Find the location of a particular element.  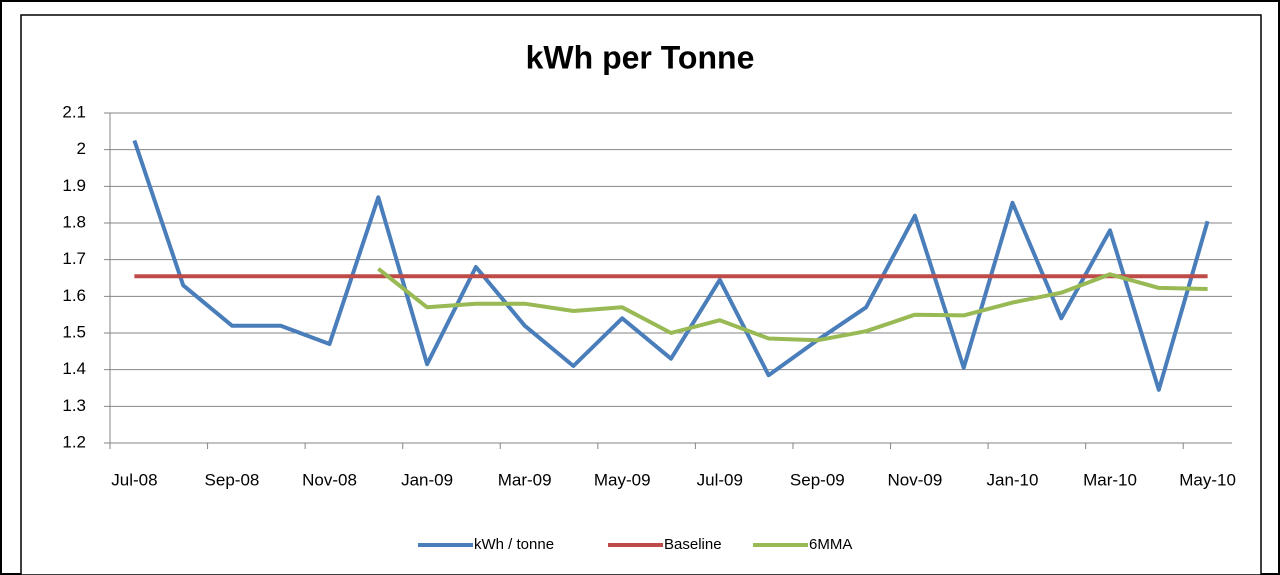

x-tick-label: Nov-08 is located at coordinates (329, 479).